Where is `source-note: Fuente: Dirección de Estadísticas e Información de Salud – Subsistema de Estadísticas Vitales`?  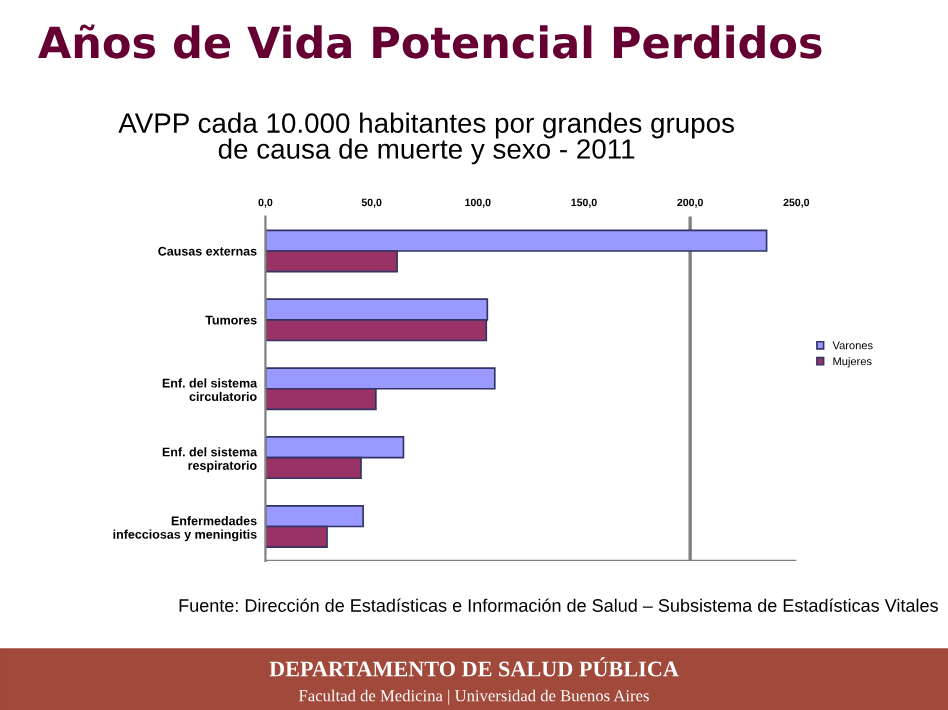
source-note: Fuente: Dirección de Estadísticas e Información de Salud – Subsistema de Estadísticas Vitales is located at coordinates (558, 605).